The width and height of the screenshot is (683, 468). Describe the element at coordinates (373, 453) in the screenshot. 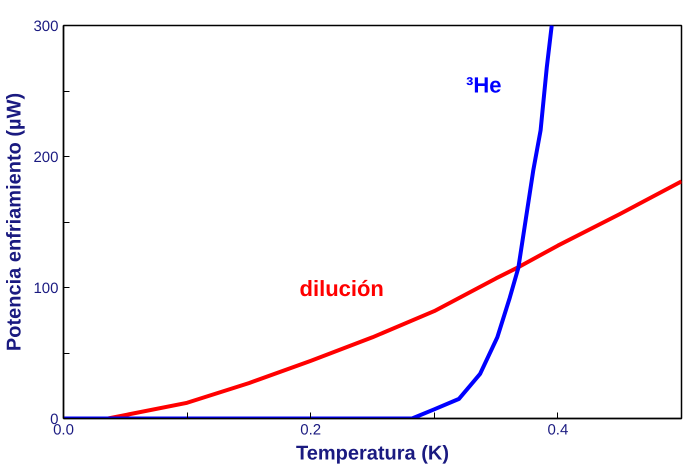

I see `x-axis-title: Temperatura (K)` at that location.